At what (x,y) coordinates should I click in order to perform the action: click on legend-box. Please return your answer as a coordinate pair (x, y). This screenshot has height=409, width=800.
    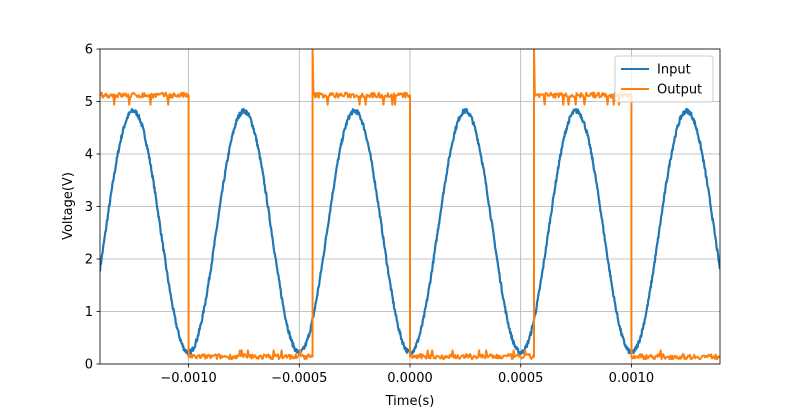
    Looking at the image, I should click on (664, 79).